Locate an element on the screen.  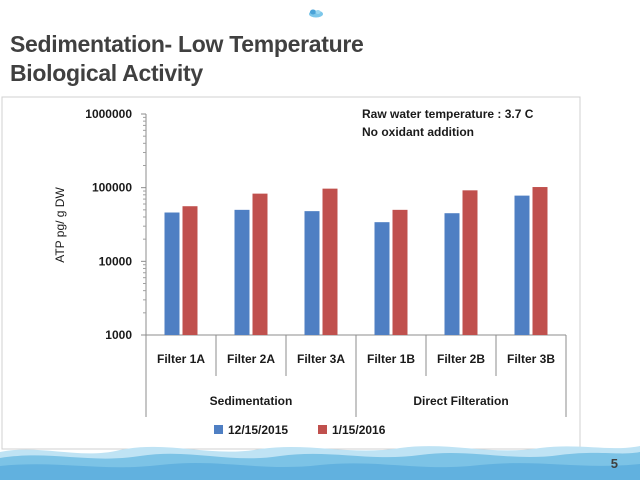
y-tick-label: 1000 is located at coordinates (118, 335).